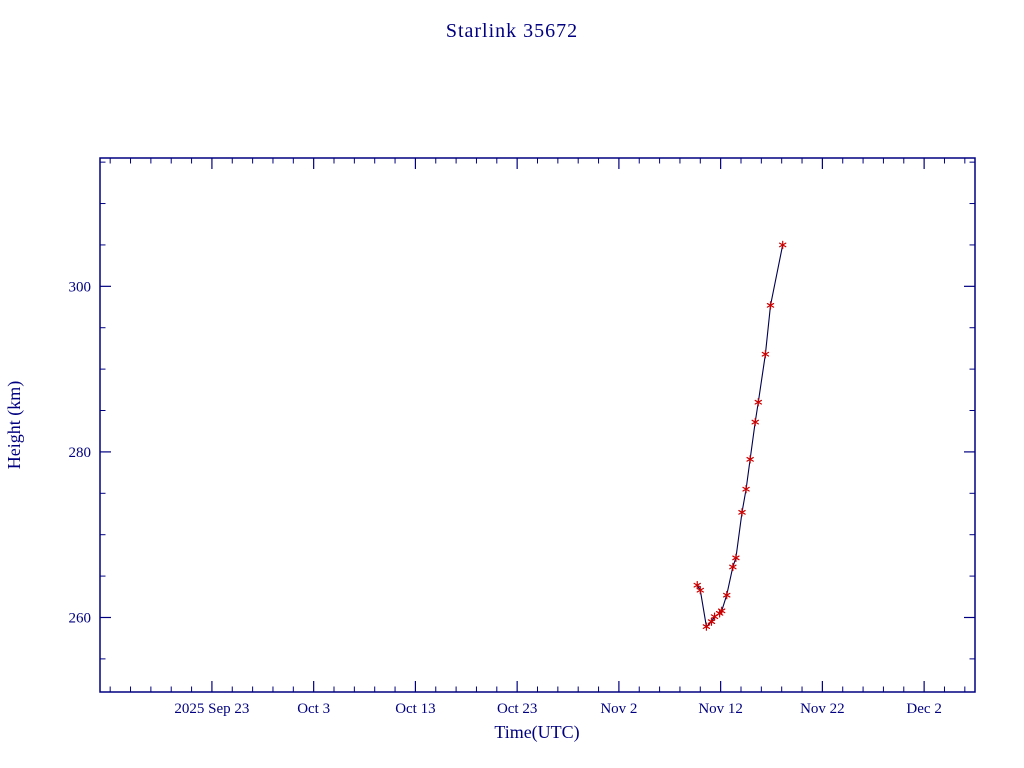 The height and width of the screenshot is (768, 1024). I want to click on x-tick-label: Oct 23, so click(517, 709).